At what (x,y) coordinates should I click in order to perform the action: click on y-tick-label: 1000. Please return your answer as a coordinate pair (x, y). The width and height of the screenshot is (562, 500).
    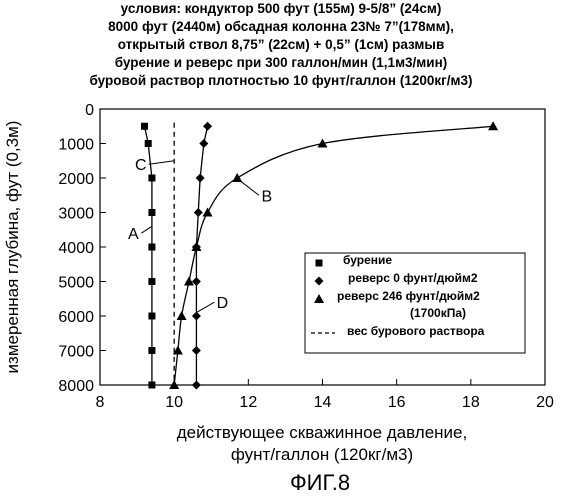
    Looking at the image, I should click on (76, 145).